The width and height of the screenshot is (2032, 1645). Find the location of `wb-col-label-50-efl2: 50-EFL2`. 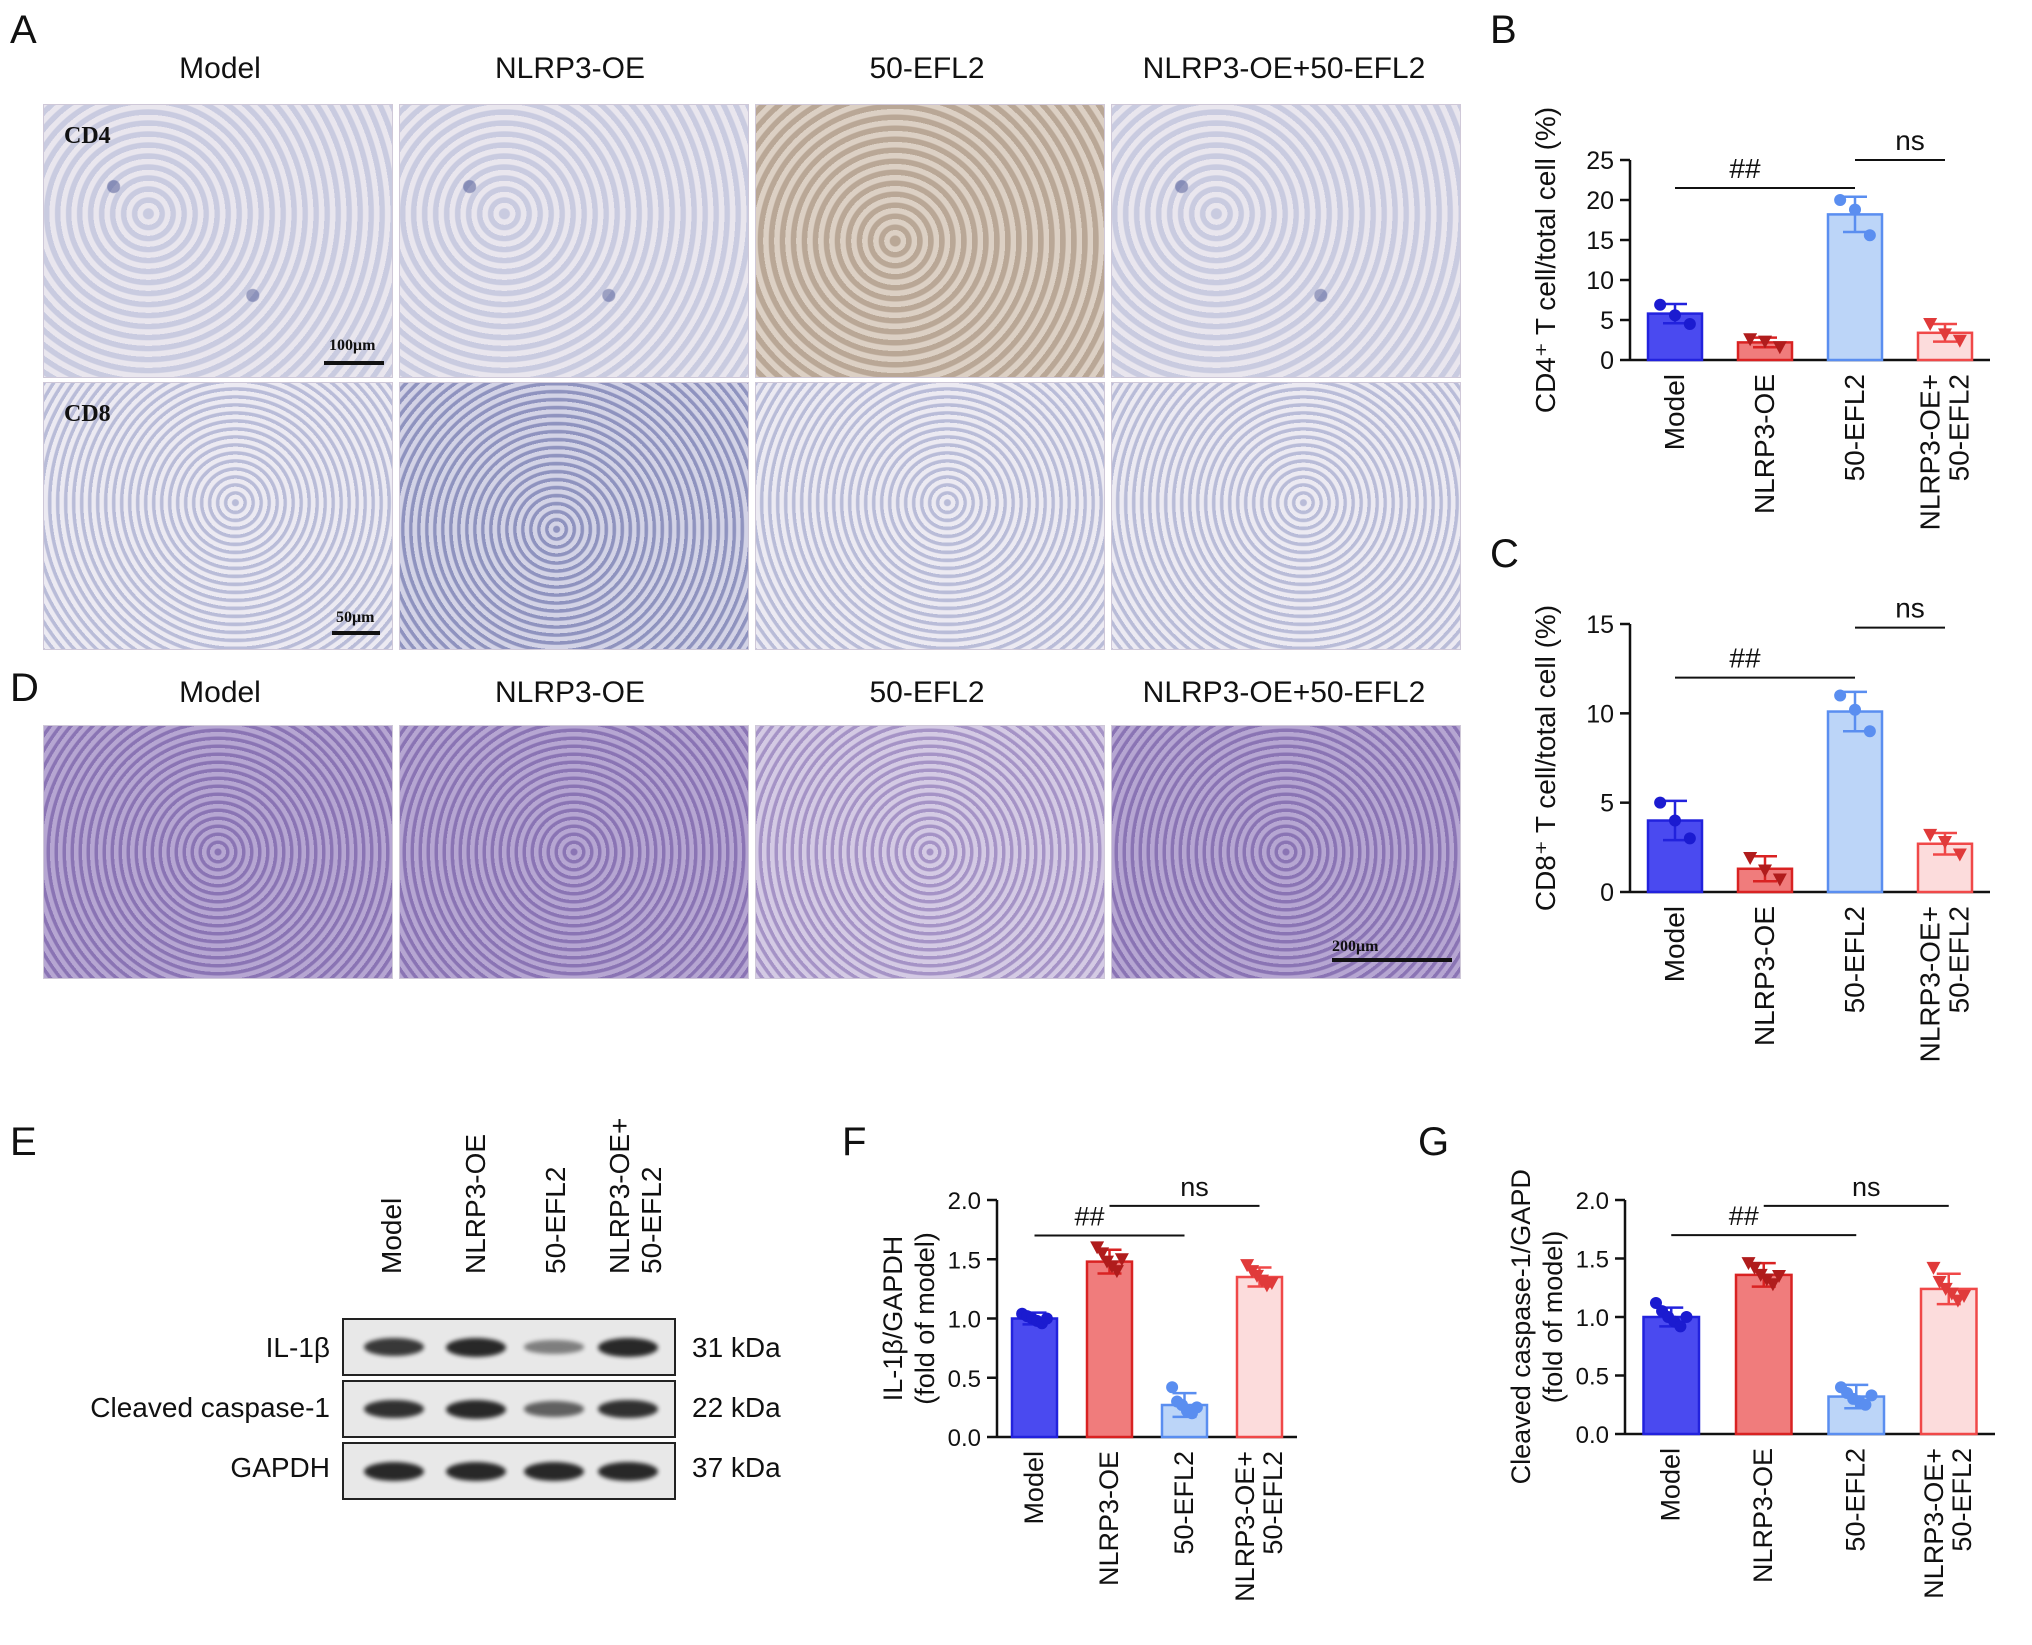

wb-col-label-50-efl2: 50-EFL2 is located at coordinates (555, 1220).